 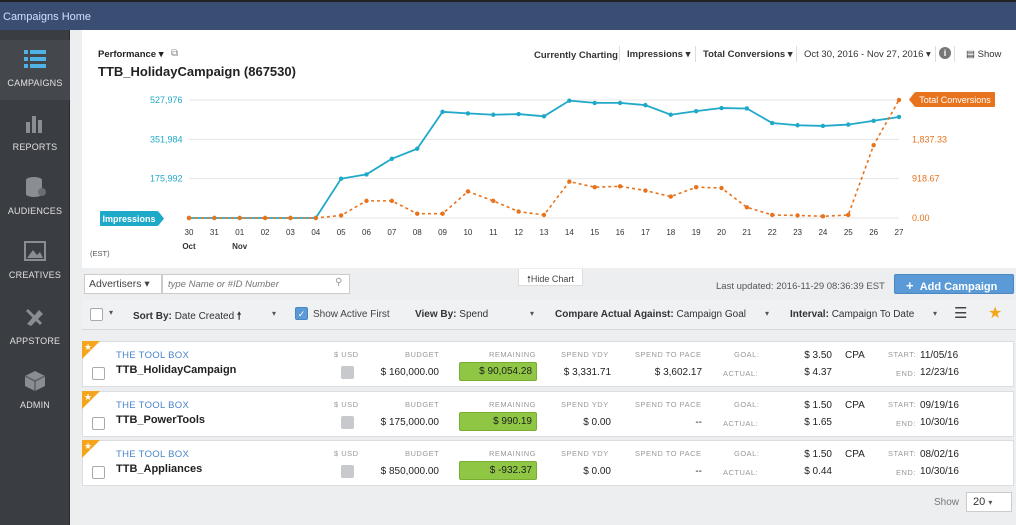 I want to click on view-by-dropdown: View By: Spend, so click(x=452, y=314).